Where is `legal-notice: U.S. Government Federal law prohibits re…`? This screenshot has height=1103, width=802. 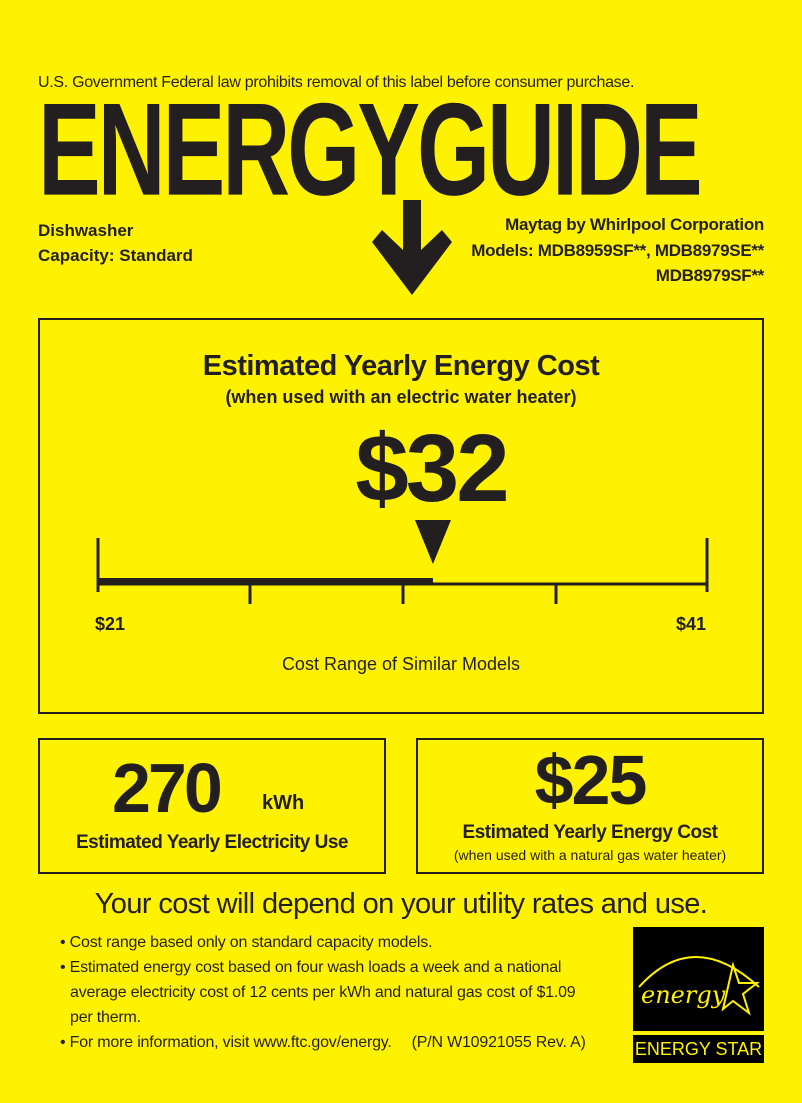 legal-notice: U.S. Government Federal law prohibits re… is located at coordinates (336, 82).